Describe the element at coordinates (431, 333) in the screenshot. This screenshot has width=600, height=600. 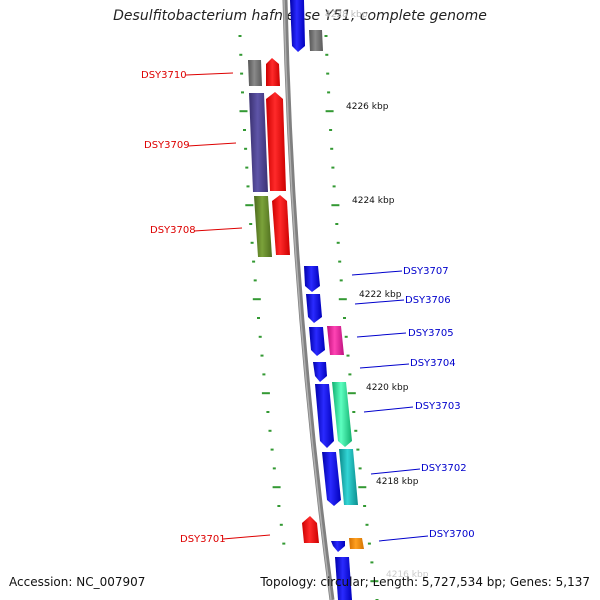
I see `label-dsy3705: DSY3705` at that location.